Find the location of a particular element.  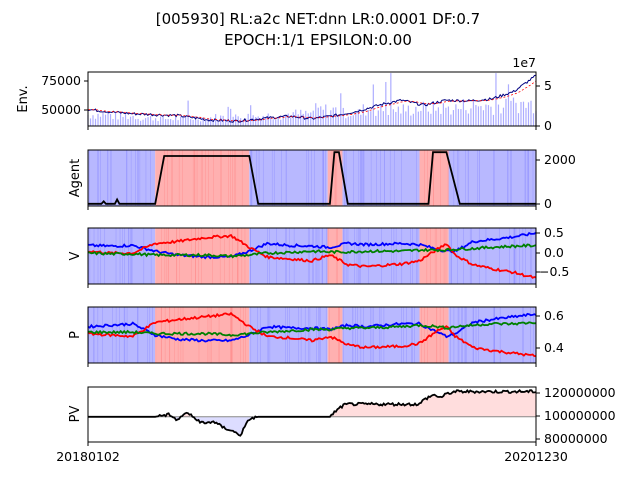

value-ytick-neg0.5: −0.5 is located at coordinates (554, 271).